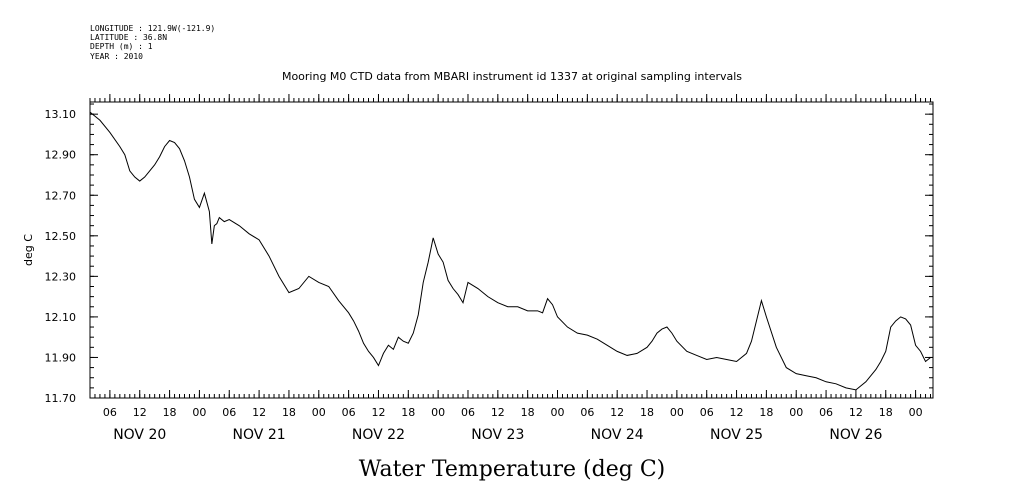 The image size is (1009, 504). Describe the element at coordinates (152, 28) in the screenshot. I see `meta-longitude: LONGITUDE : 121.9W(-121.9)` at that location.